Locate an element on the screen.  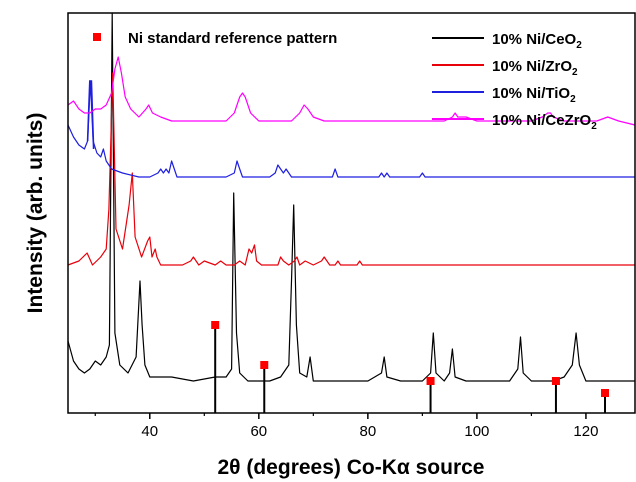
x-tick-label: 80 is located at coordinates (368, 431).